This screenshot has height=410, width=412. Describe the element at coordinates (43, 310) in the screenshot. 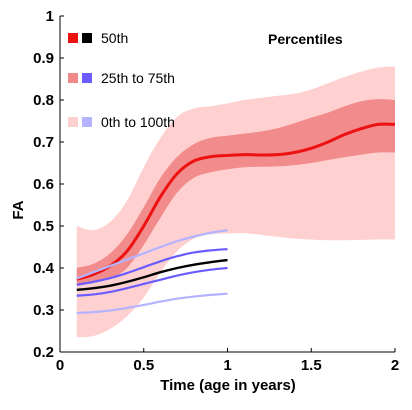

I see `y-tick-label: 0.3` at that location.